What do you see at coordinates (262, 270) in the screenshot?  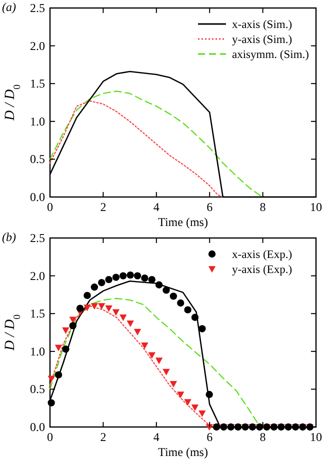 I see `legend-label: y-axis (Exp.)` at bounding box center [262, 270].